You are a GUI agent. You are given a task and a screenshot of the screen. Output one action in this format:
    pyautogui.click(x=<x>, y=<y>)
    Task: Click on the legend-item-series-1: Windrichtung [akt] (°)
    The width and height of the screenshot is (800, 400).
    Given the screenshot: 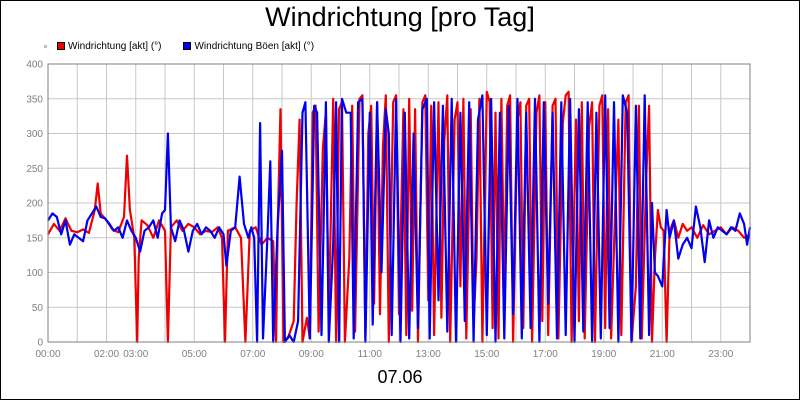 What is the action you would take?
    pyautogui.click(x=109, y=46)
    